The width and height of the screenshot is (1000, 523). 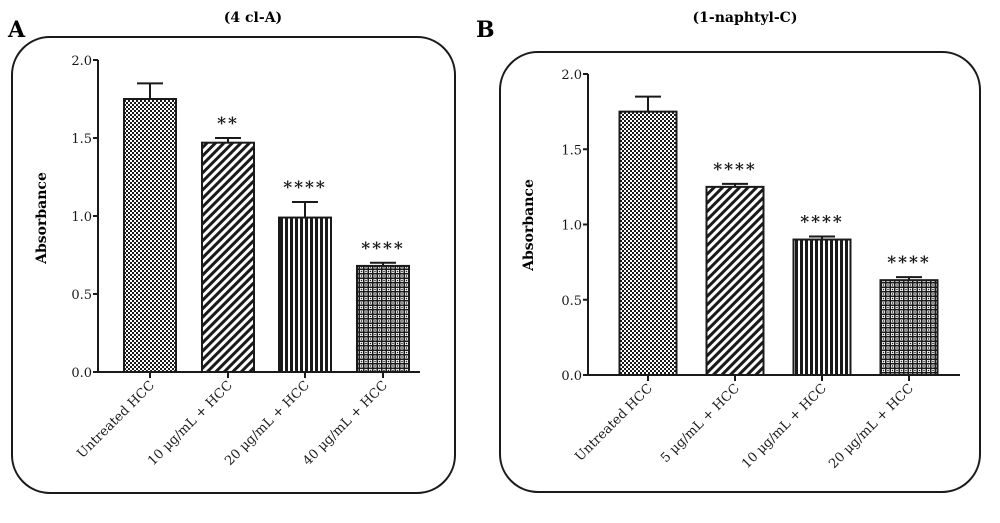 I want to click on chart-title: (1-naphtyl-C), so click(x=745, y=18).